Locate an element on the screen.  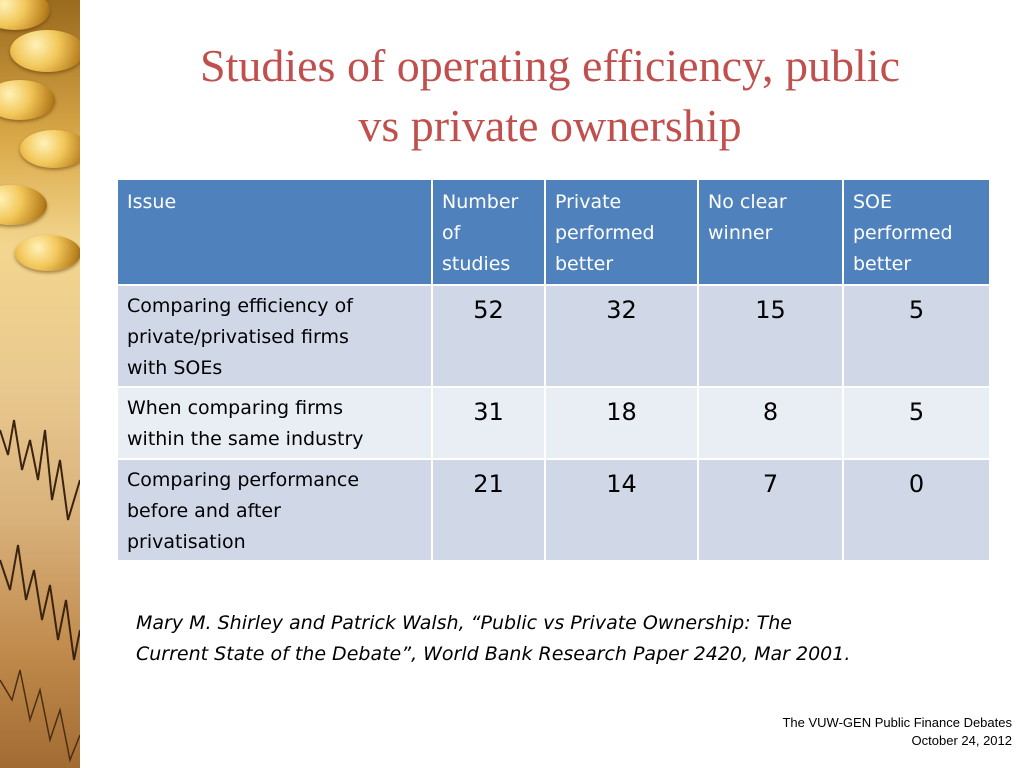
footer-date: October 24, 2012 is located at coordinates (961, 740).